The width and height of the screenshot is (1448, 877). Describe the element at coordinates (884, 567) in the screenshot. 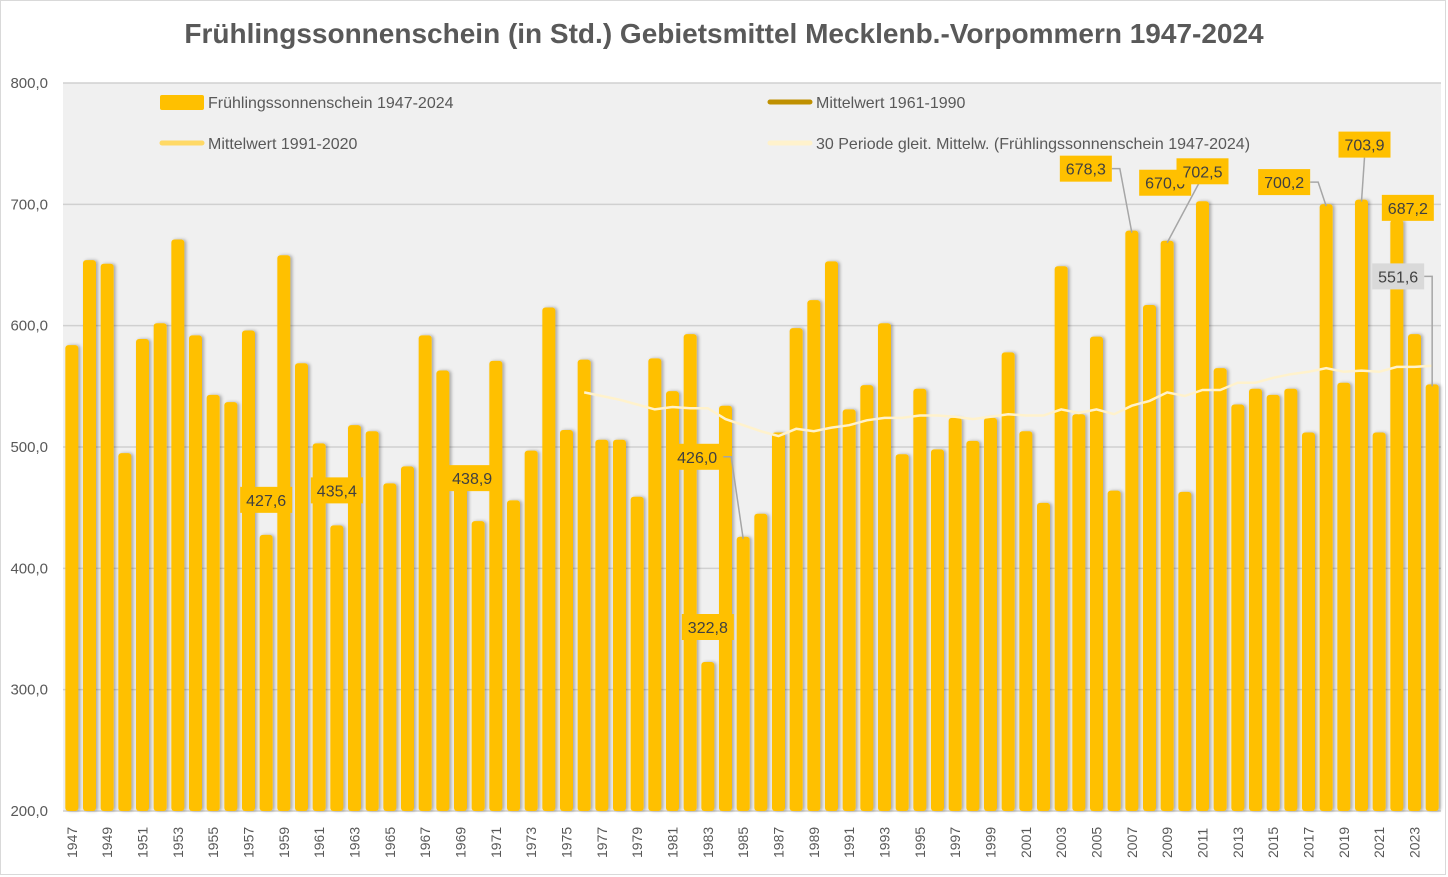

I see `bar-1993` at that location.